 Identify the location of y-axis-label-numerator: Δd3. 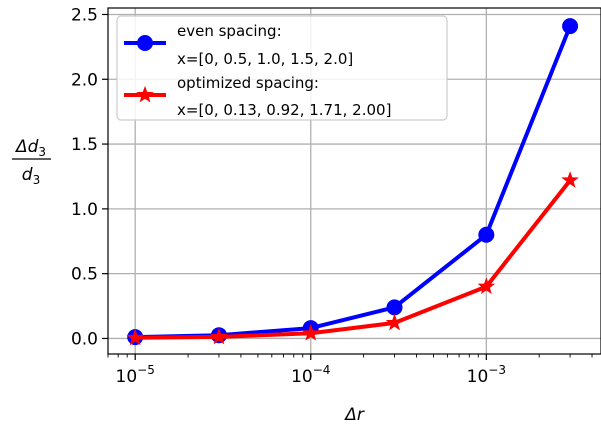
(30, 148).